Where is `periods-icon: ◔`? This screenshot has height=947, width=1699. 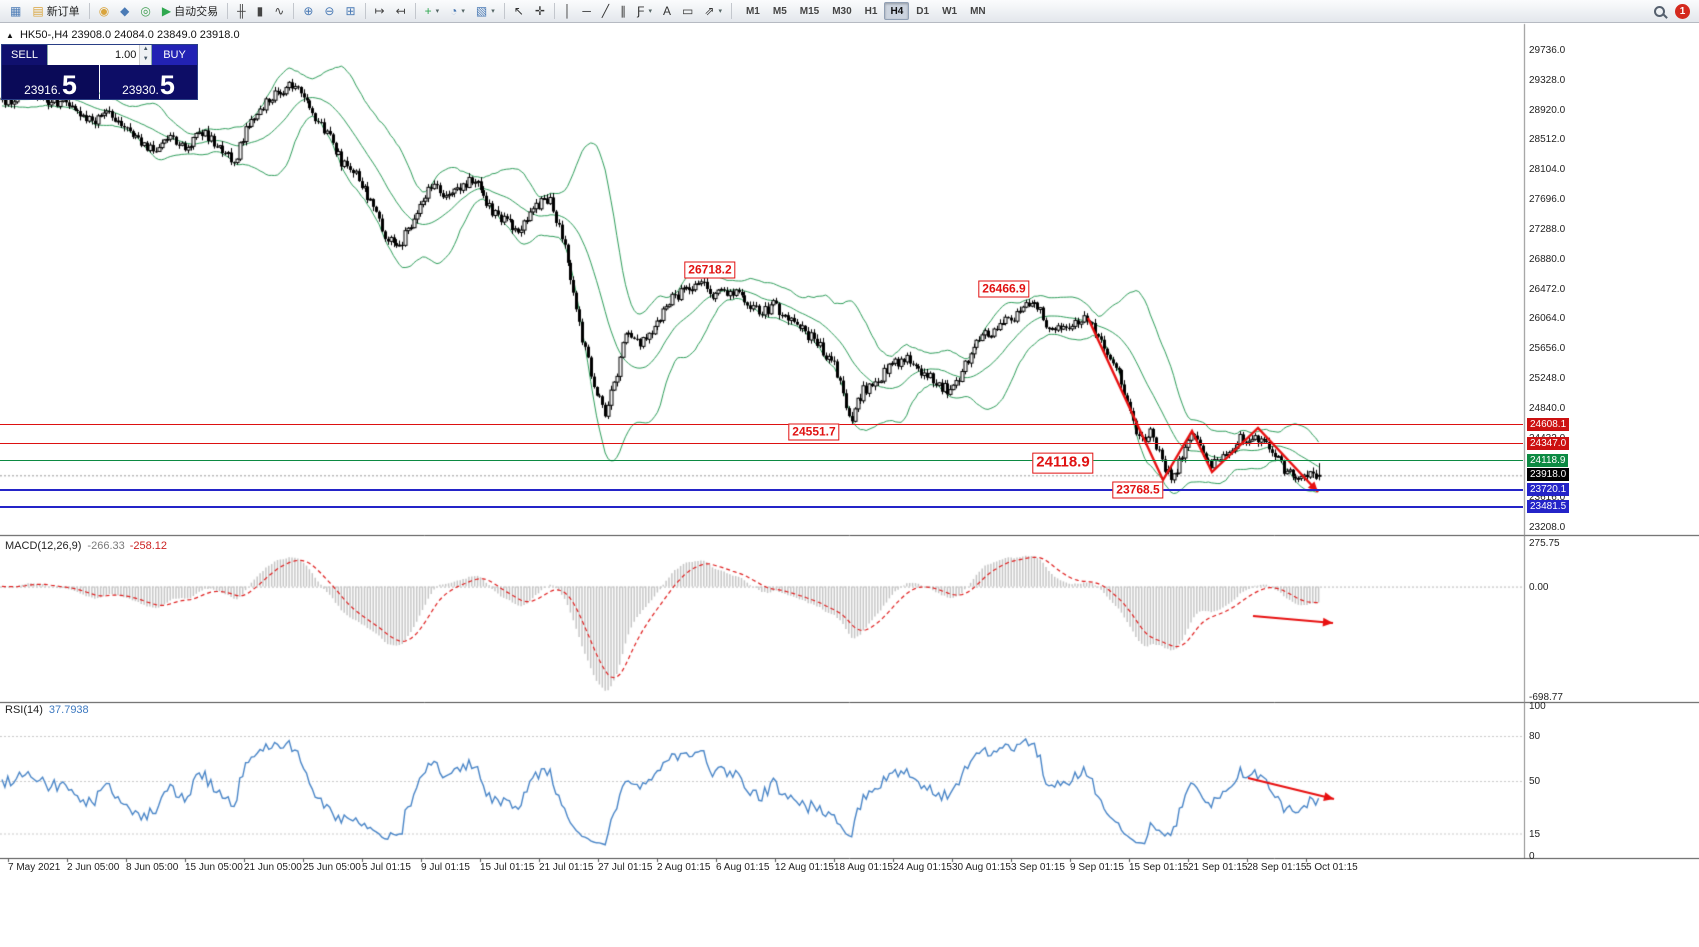 periods-icon: ◔ is located at coordinates (454, 11).